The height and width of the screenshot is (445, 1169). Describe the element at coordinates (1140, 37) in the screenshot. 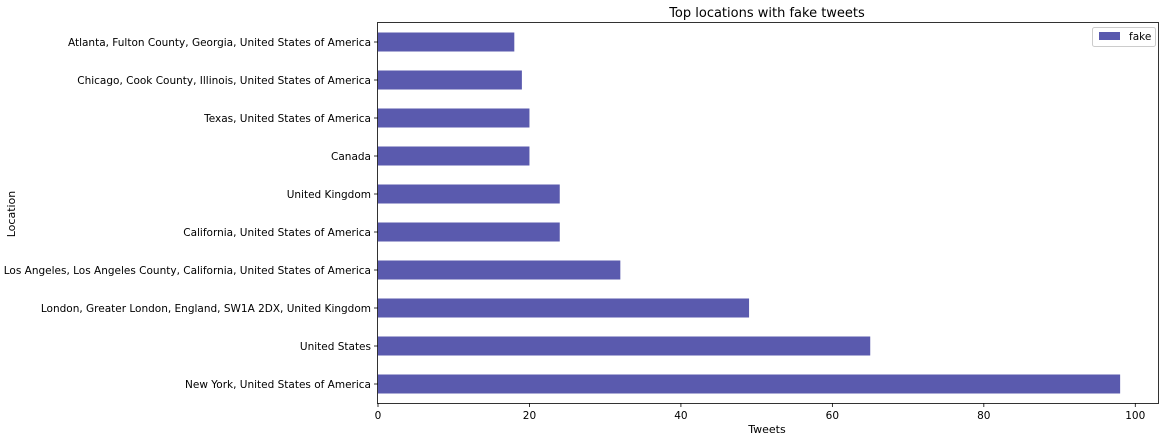

I see `legend-label: fake` at that location.